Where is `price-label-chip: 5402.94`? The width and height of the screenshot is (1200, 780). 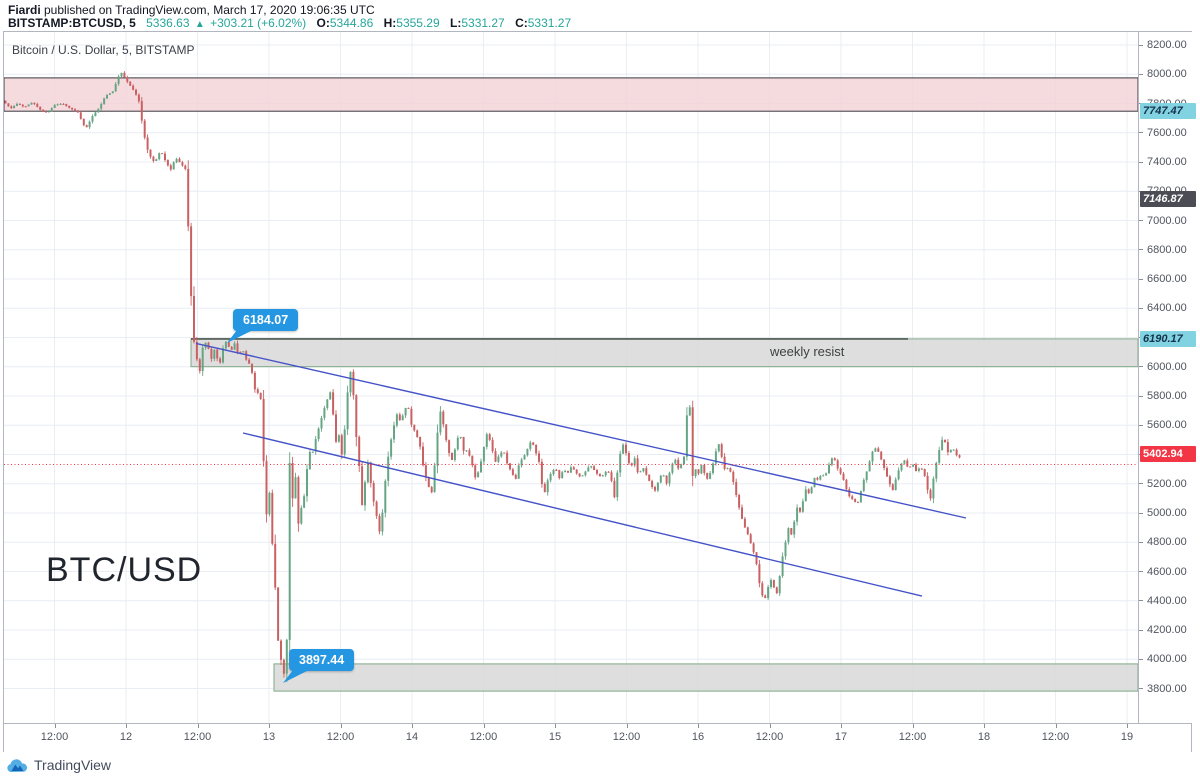 price-label-chip: 5402.94 is located at coordinates (1168, 454).